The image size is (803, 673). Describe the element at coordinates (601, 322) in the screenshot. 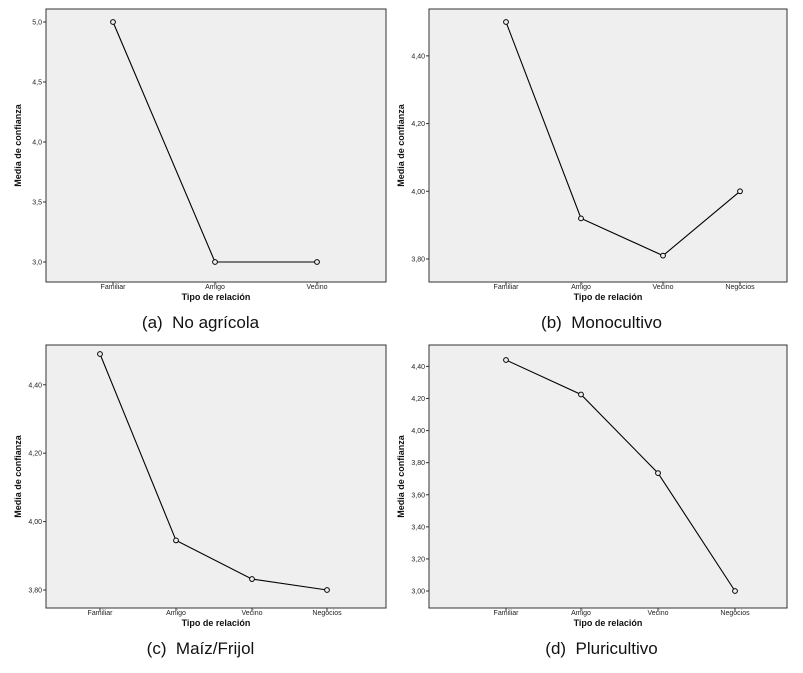

I see `chart-caption-b: (b) Monocultivo` at that location.